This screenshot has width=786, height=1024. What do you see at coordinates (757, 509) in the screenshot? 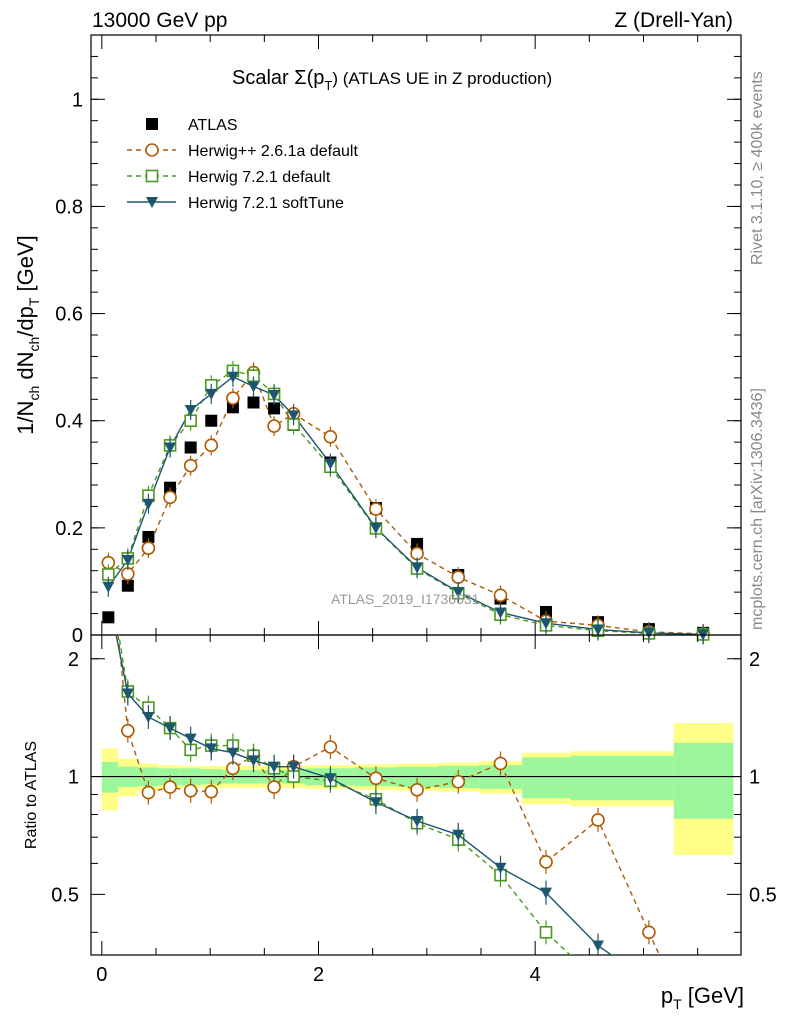
I see `mcplots-reference: mcplots.cern.ch [arXiv:1306.3436]` at bounding box center [757, 509].